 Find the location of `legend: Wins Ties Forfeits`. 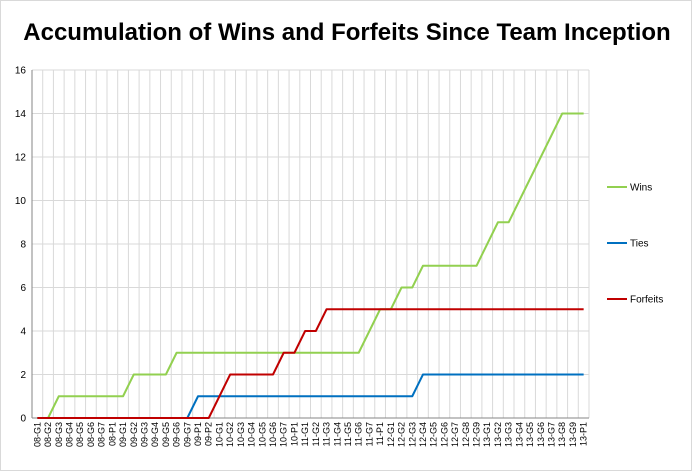

legend: Wins Ties Forfeits is located at coordinates (635, 244).